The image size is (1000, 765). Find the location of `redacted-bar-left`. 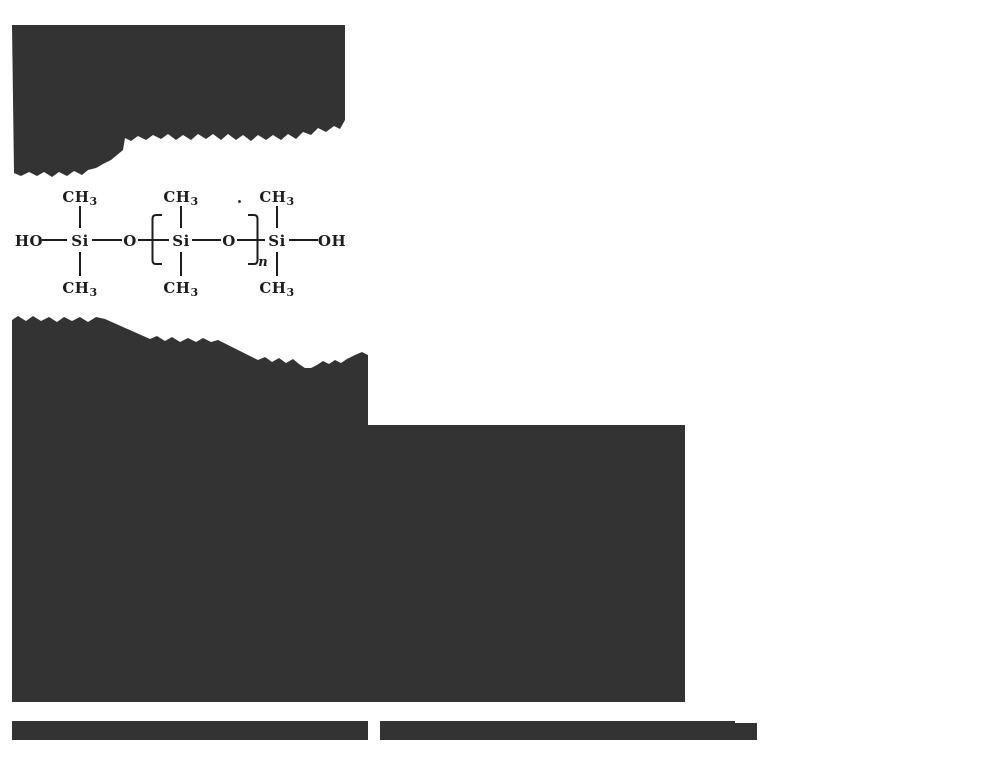

redacted-bar-left is located at coordinates (190, 730).